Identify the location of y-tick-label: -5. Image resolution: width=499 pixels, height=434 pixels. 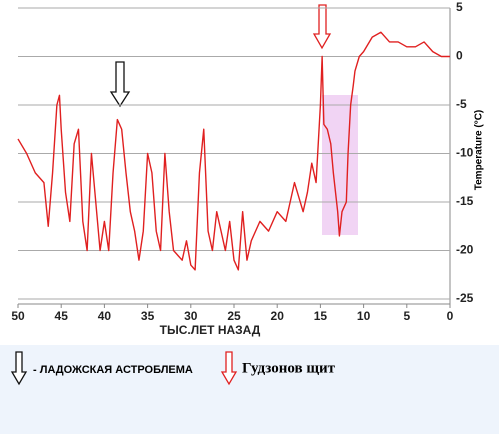
(461, 104).